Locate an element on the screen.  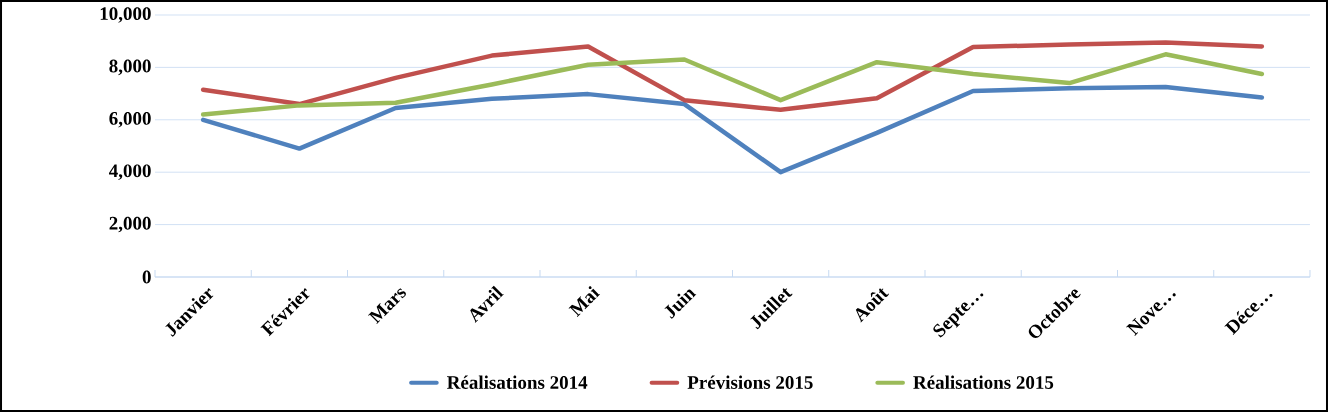
y-tick-label: 10,000 is located at coordinates (125, 15).